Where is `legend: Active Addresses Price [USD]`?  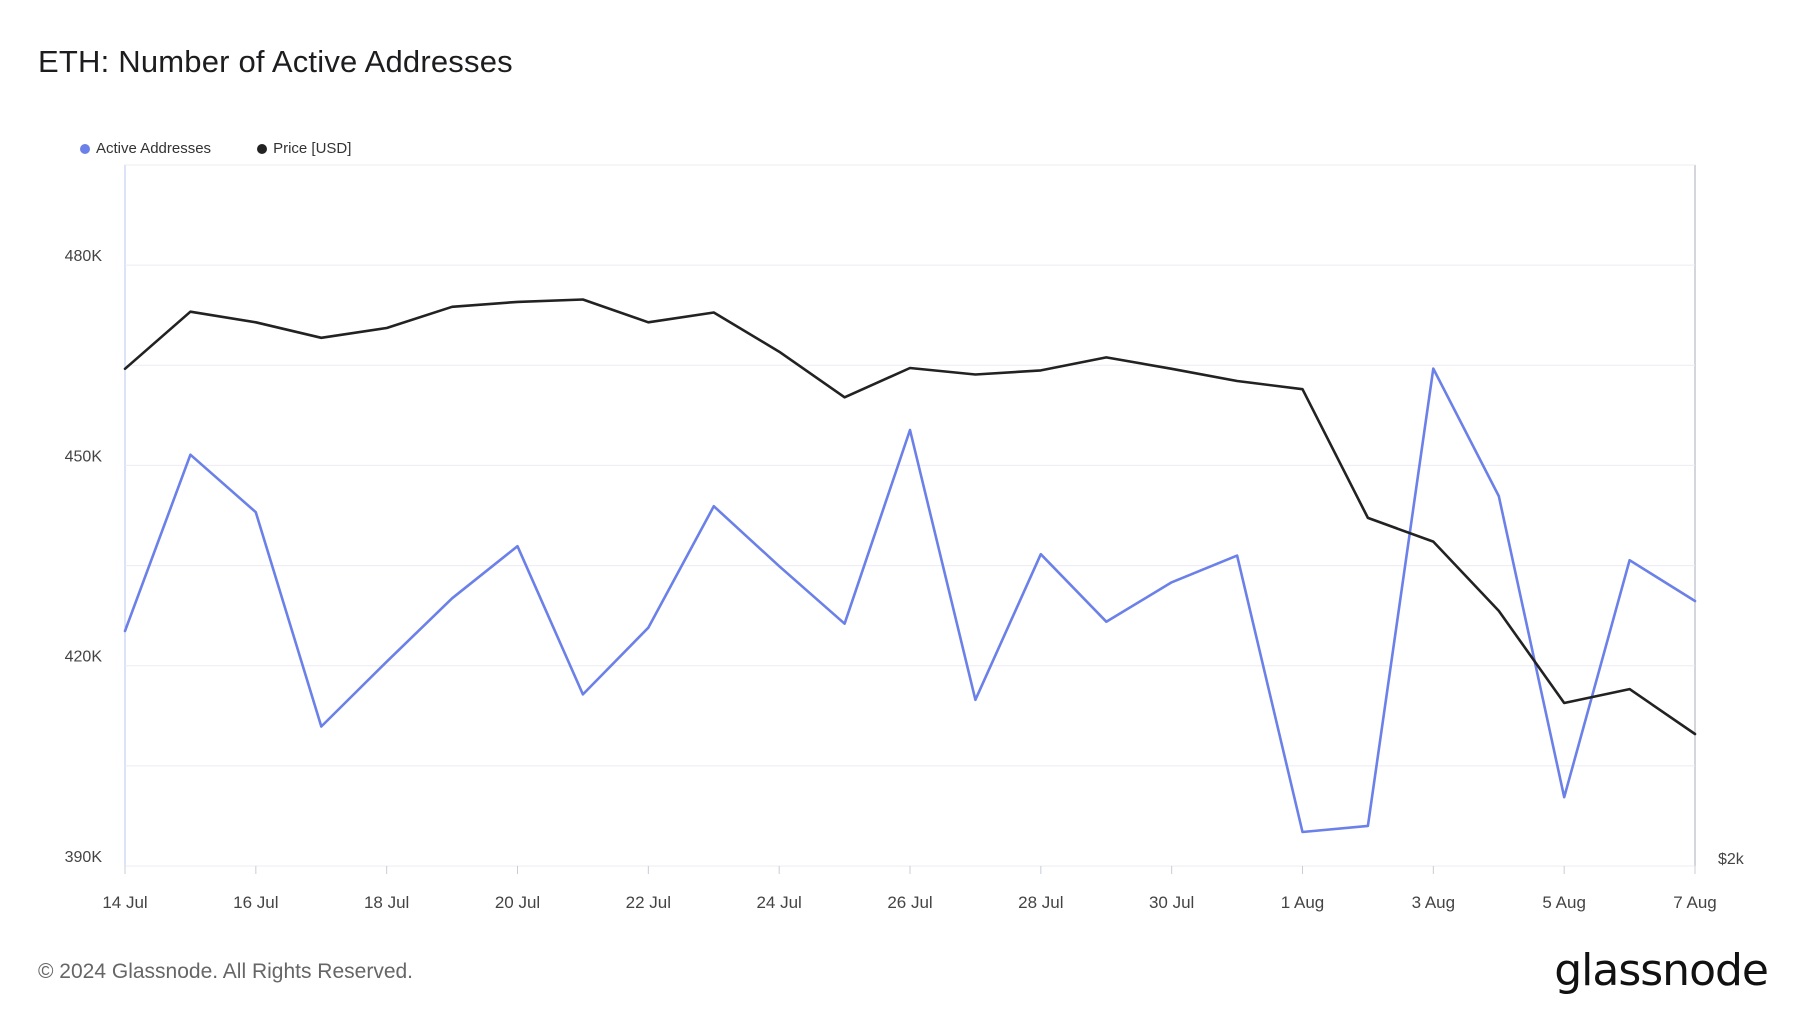 legend: Active Addresses Price [USD] is located at coordinates (215, 148).